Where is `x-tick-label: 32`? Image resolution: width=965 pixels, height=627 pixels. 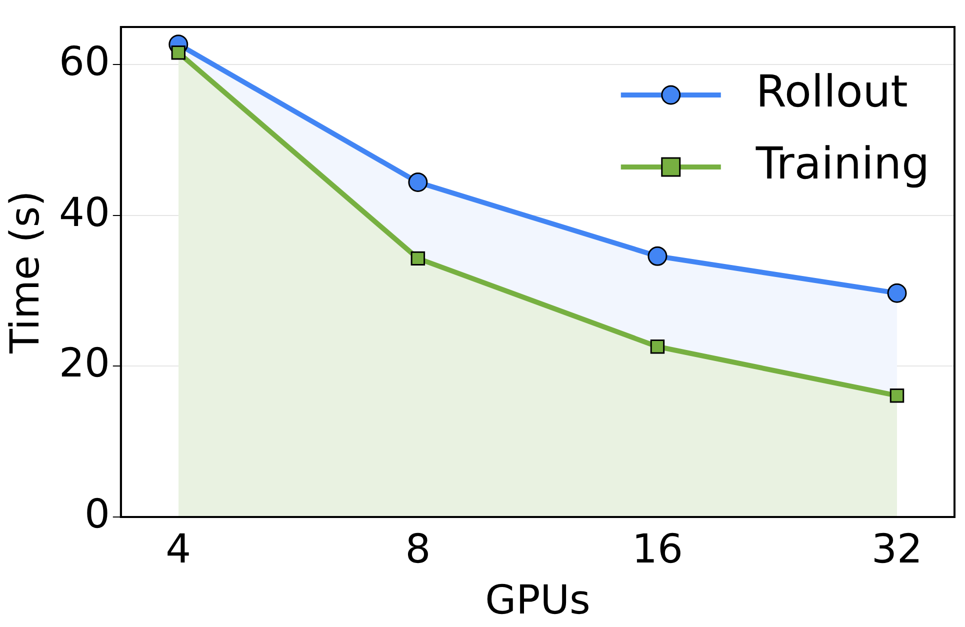 x-tick-label: 32 is located at coordinates (897, 549).